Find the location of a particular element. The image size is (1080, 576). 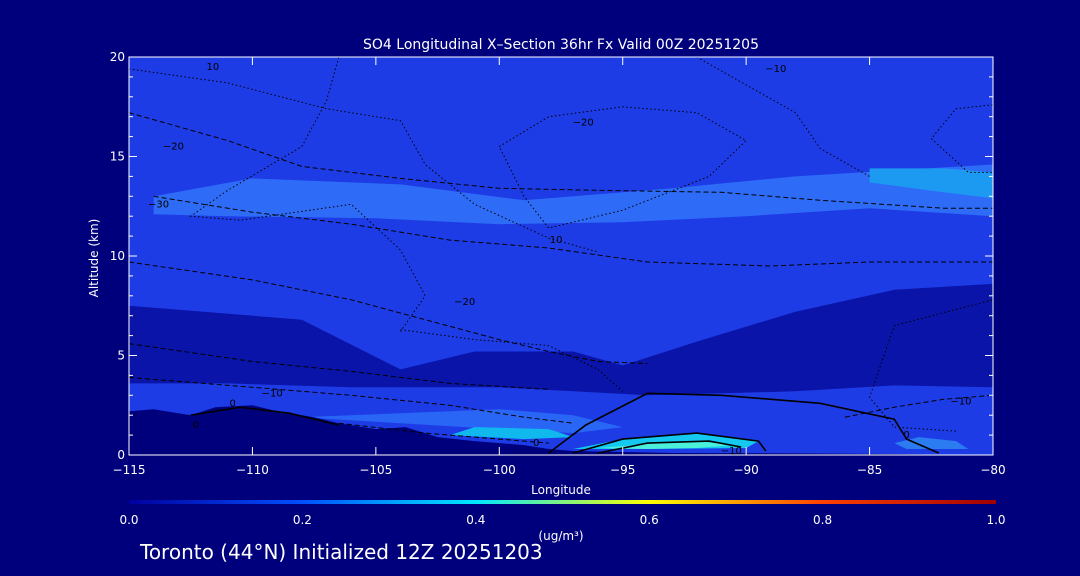

contour-label-3: −20 is located at coordinates (583, 123).